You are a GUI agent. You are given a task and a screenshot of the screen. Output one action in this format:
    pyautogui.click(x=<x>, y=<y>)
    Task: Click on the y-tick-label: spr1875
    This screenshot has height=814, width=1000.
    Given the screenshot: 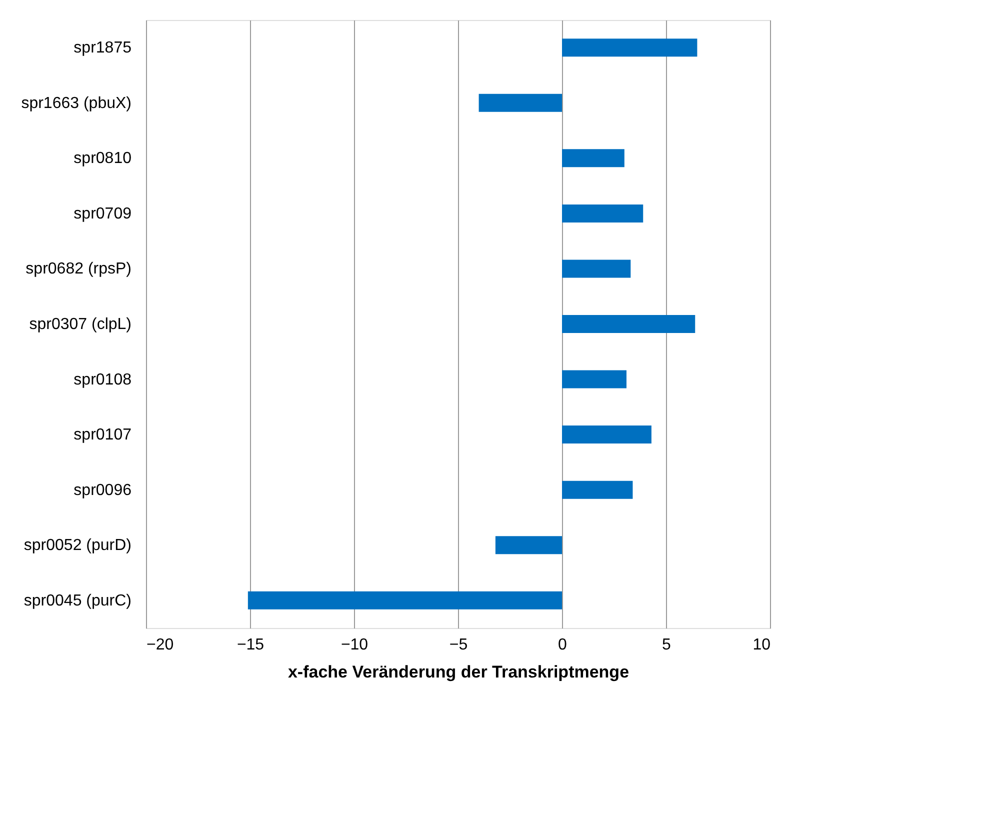 What is the action you would take?
    pyautogui.click(x=103, y=48)
    